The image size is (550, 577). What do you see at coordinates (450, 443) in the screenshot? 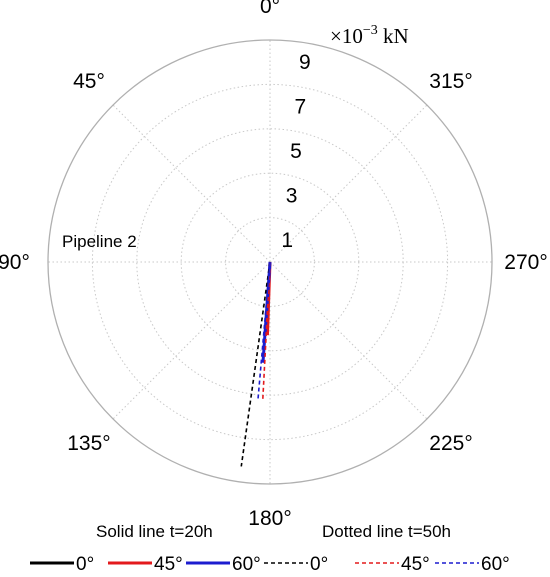
I see `angle-tick-label: 225°` at bounding box center [450, 443].